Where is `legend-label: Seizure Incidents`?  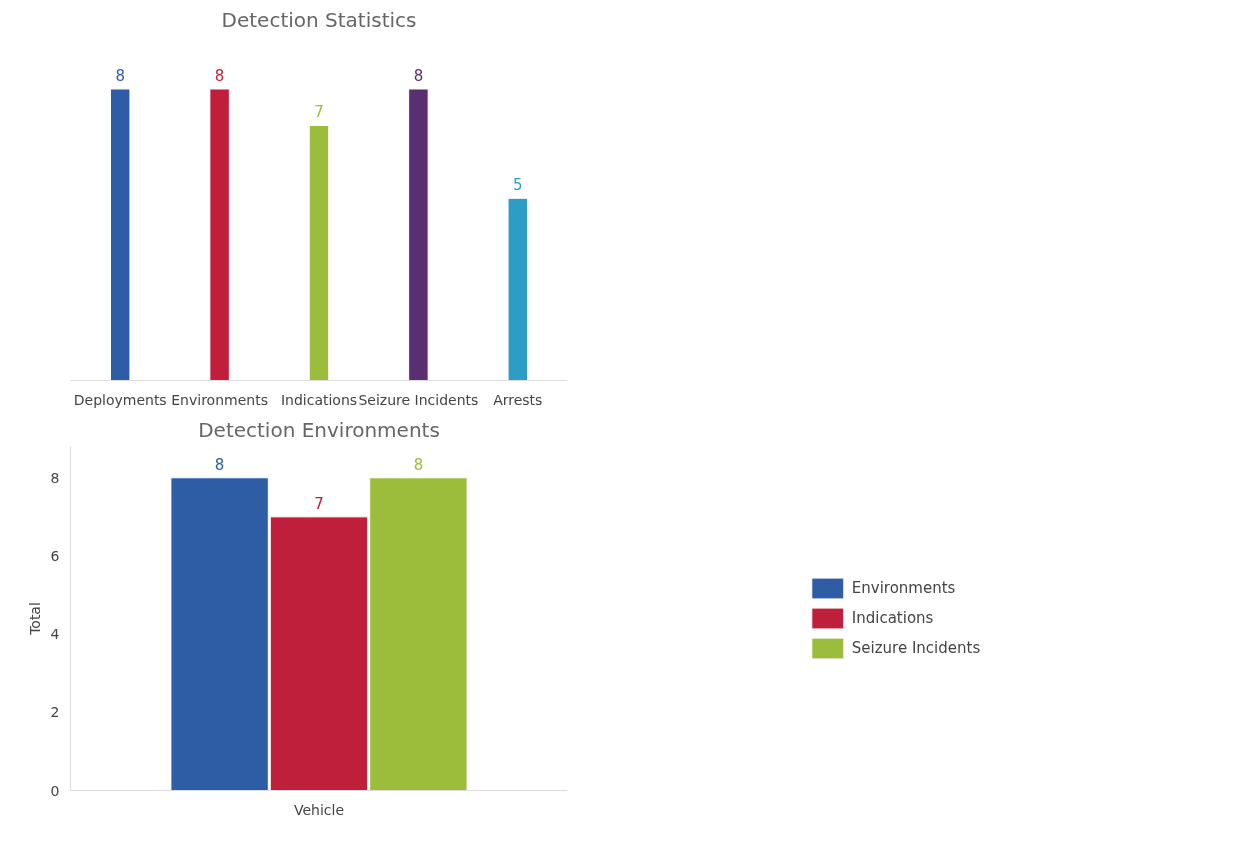 legend-label: Seizure Incidents is located at coordinates (916, 648).